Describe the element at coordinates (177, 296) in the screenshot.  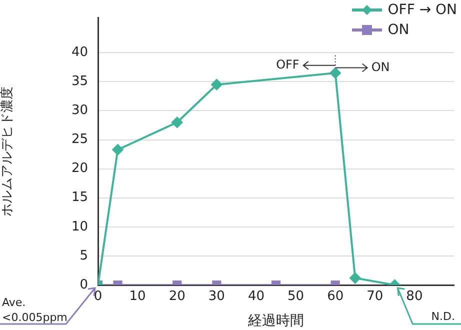
I see `x-tick-label: 20` at that location.